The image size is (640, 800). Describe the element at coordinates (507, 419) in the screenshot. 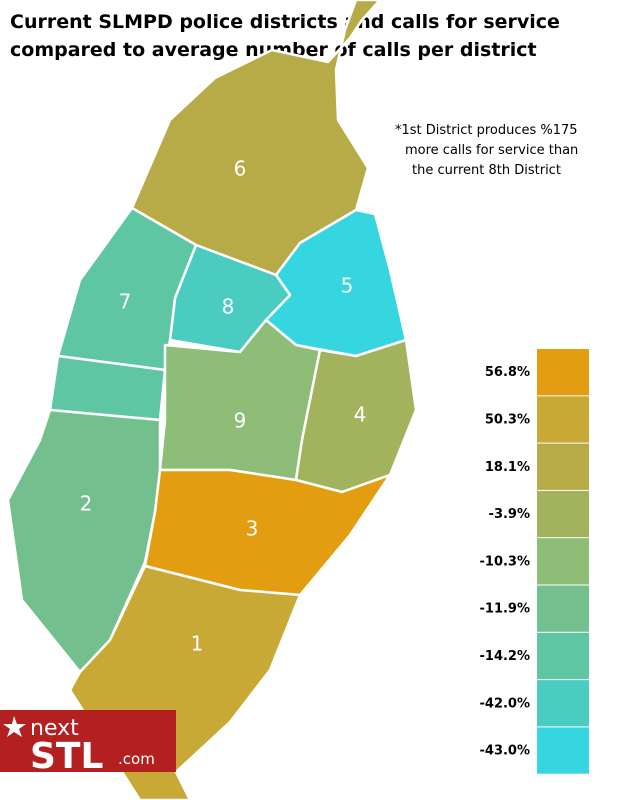

I see `legend-label: 50.3%` at that location.